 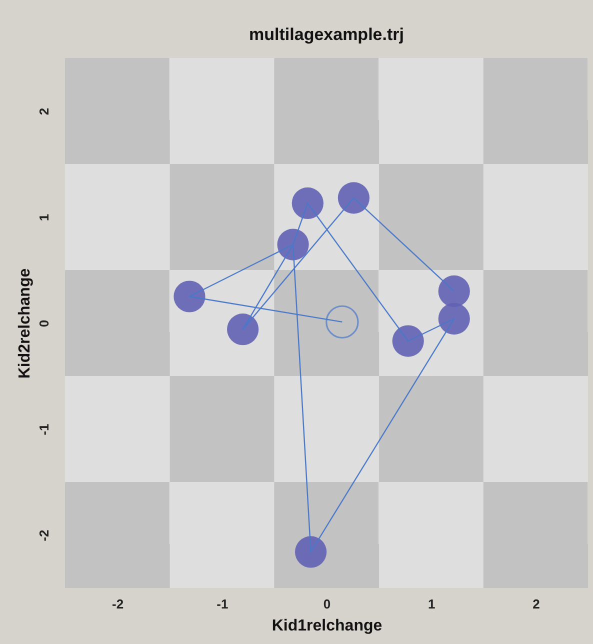 What do you see at coordinates (44, 324) in the screenshot?
I see `y-tick-label: 0` at bounding box center [44, 324].